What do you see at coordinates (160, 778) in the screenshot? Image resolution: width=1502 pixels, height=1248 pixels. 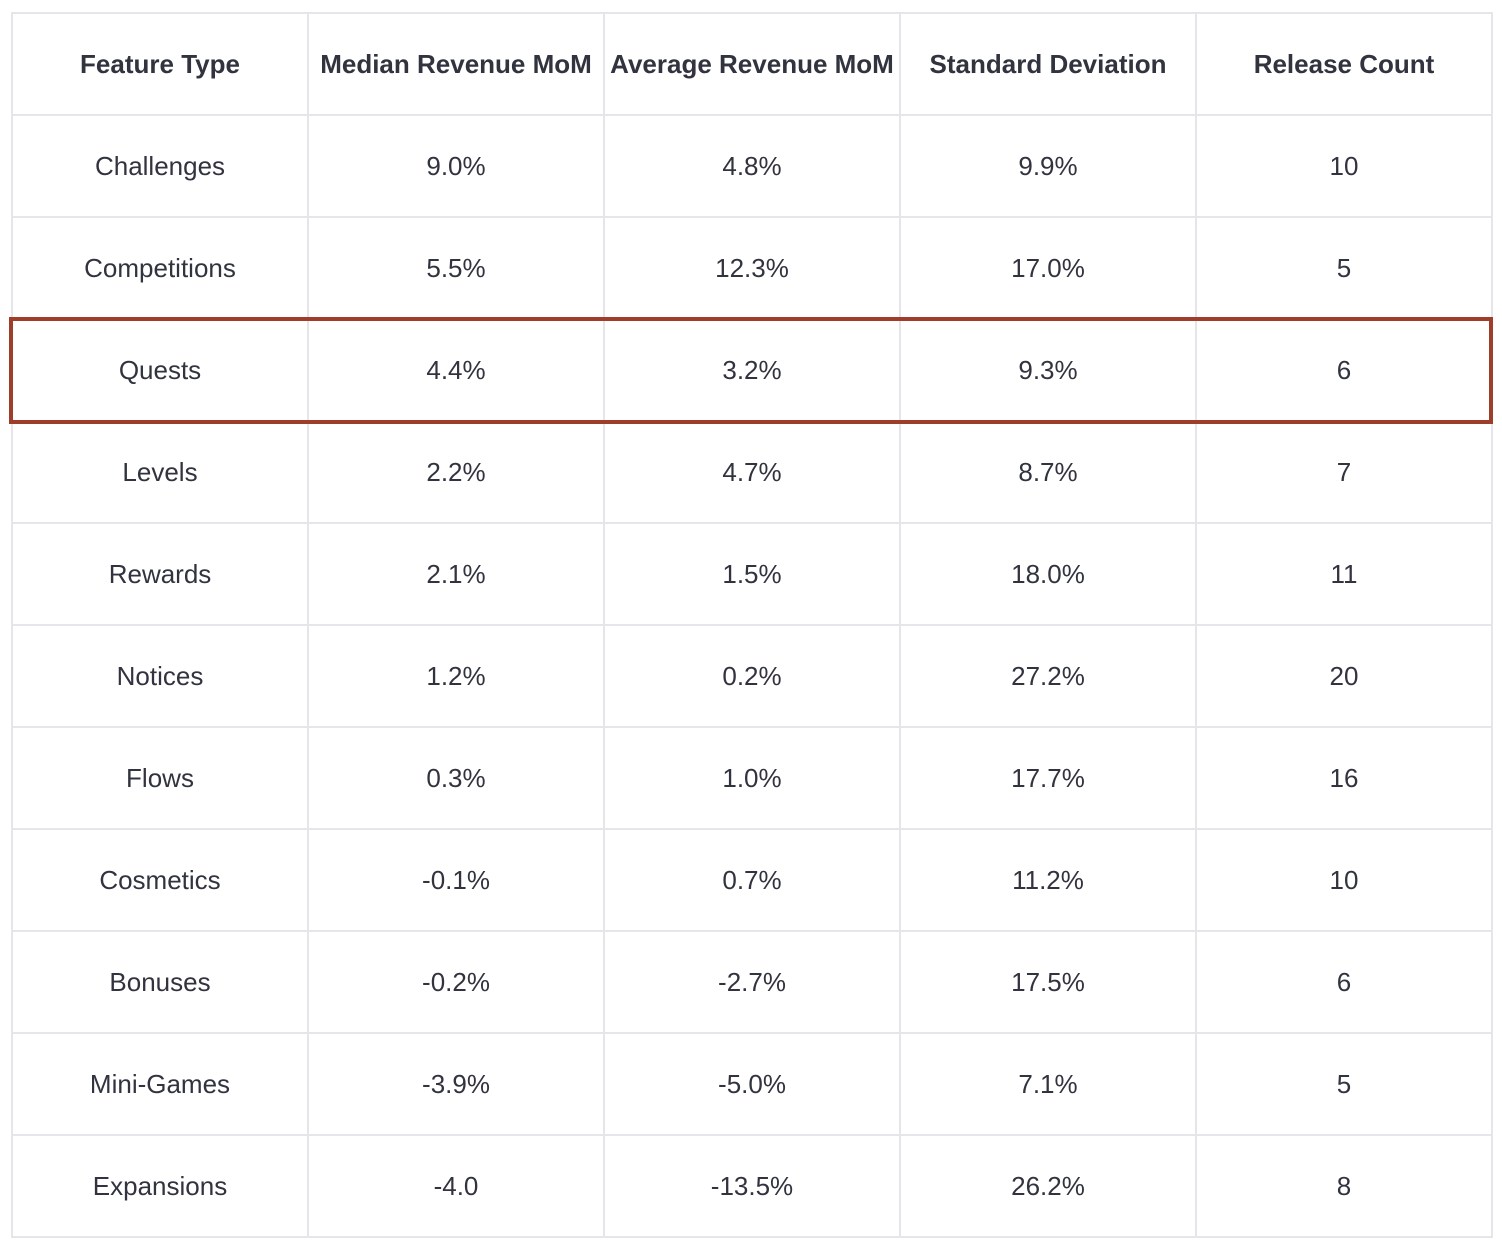 I see `cell-feature-type: Flows` at bounding box center [160, 778].